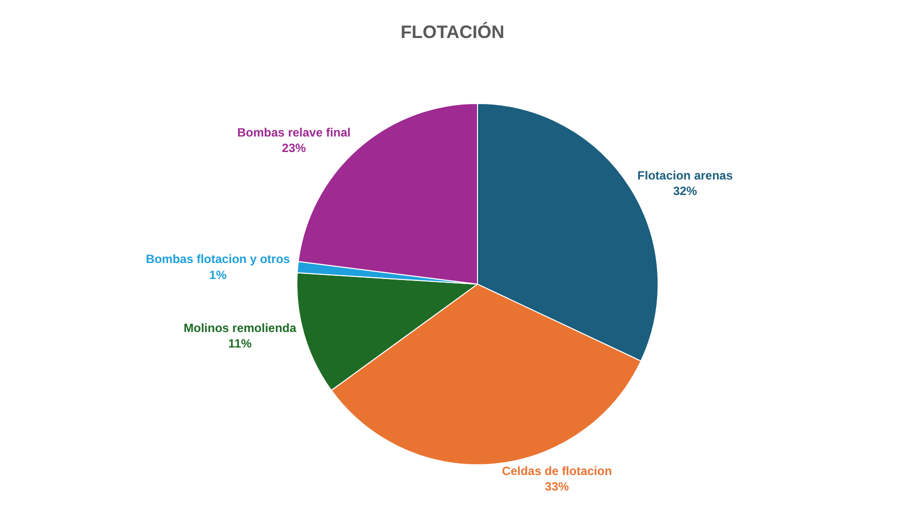 The image size is (905, 506). I want to click on slice-label: Flotacion arenas, so click(685, 175).